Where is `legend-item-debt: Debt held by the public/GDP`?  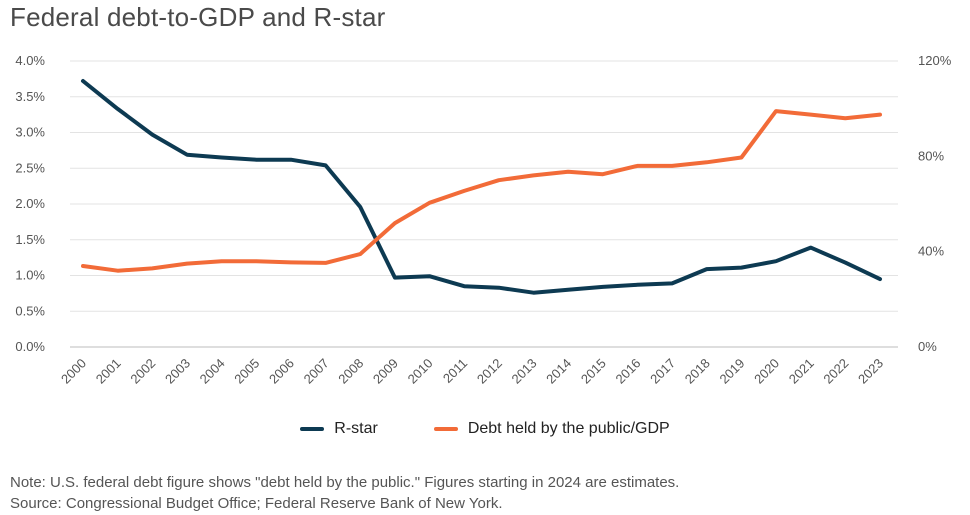 legend-item-debt: Debt held by the public/GDP is located at coordinates (551, 429).